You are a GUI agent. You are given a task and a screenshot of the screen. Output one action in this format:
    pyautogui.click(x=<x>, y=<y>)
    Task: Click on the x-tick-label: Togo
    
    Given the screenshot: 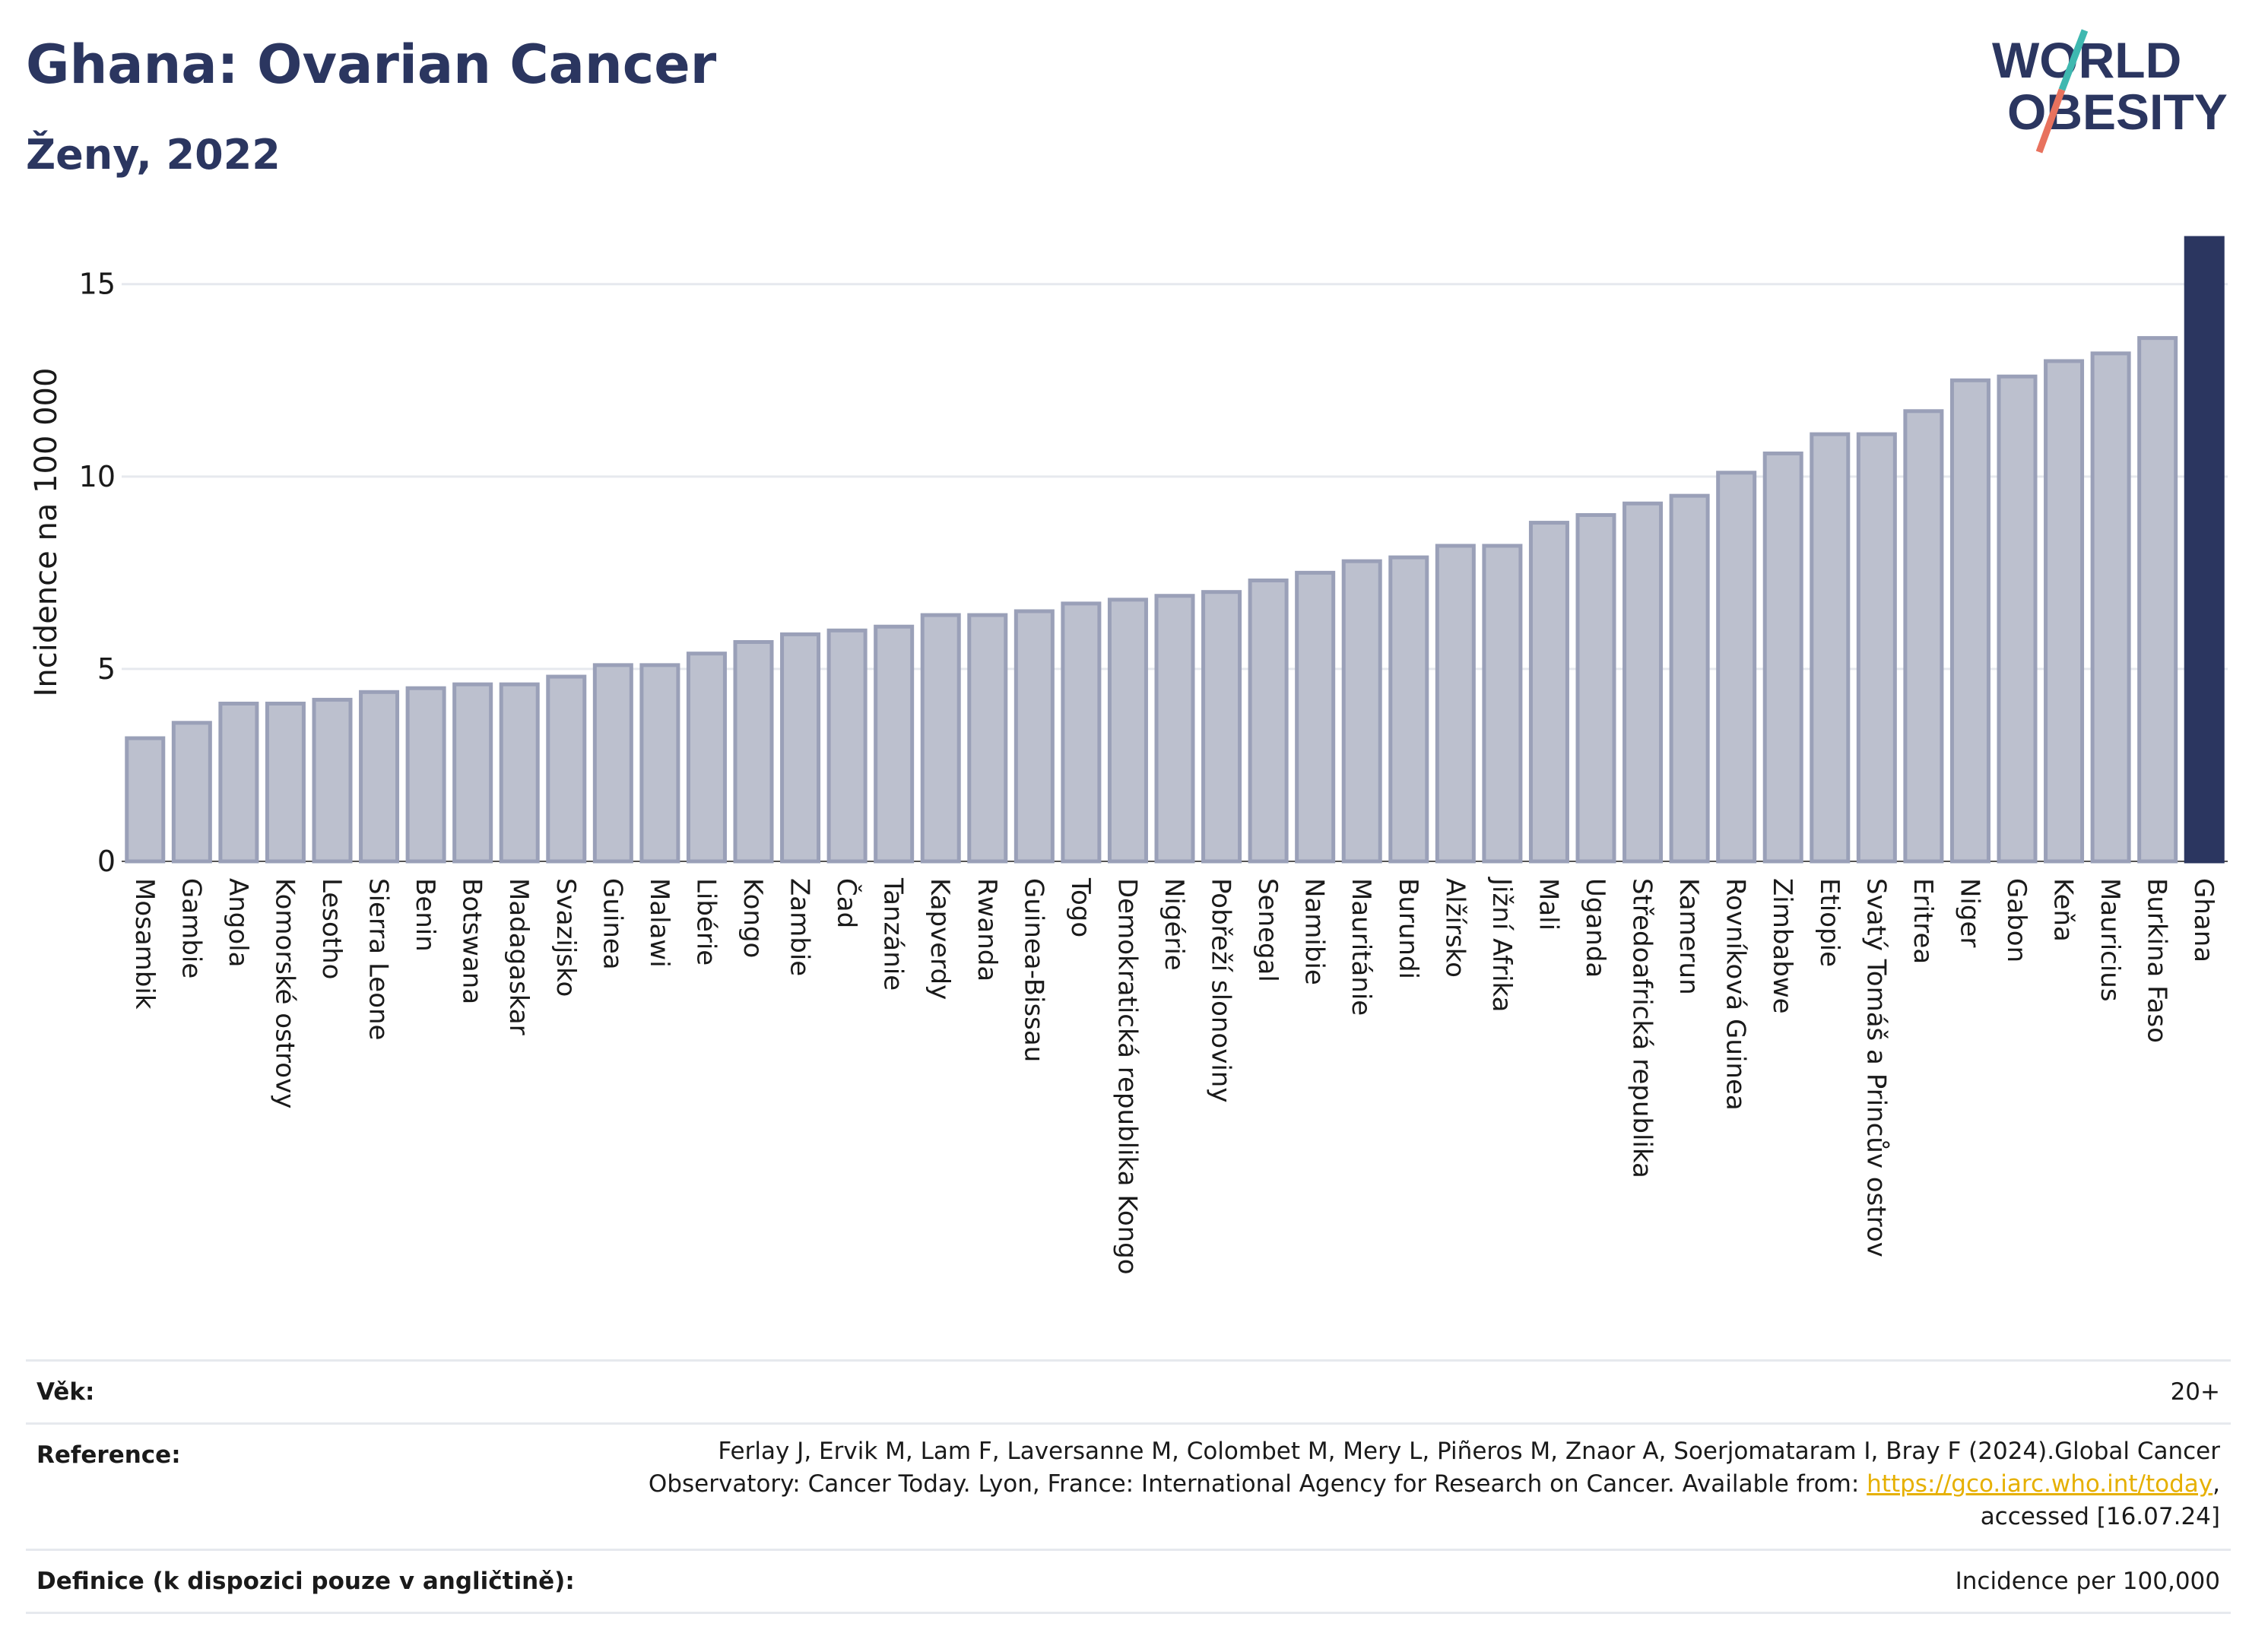 What is the action you would take?
    pyautogui.click(x=1080, y=907)
    